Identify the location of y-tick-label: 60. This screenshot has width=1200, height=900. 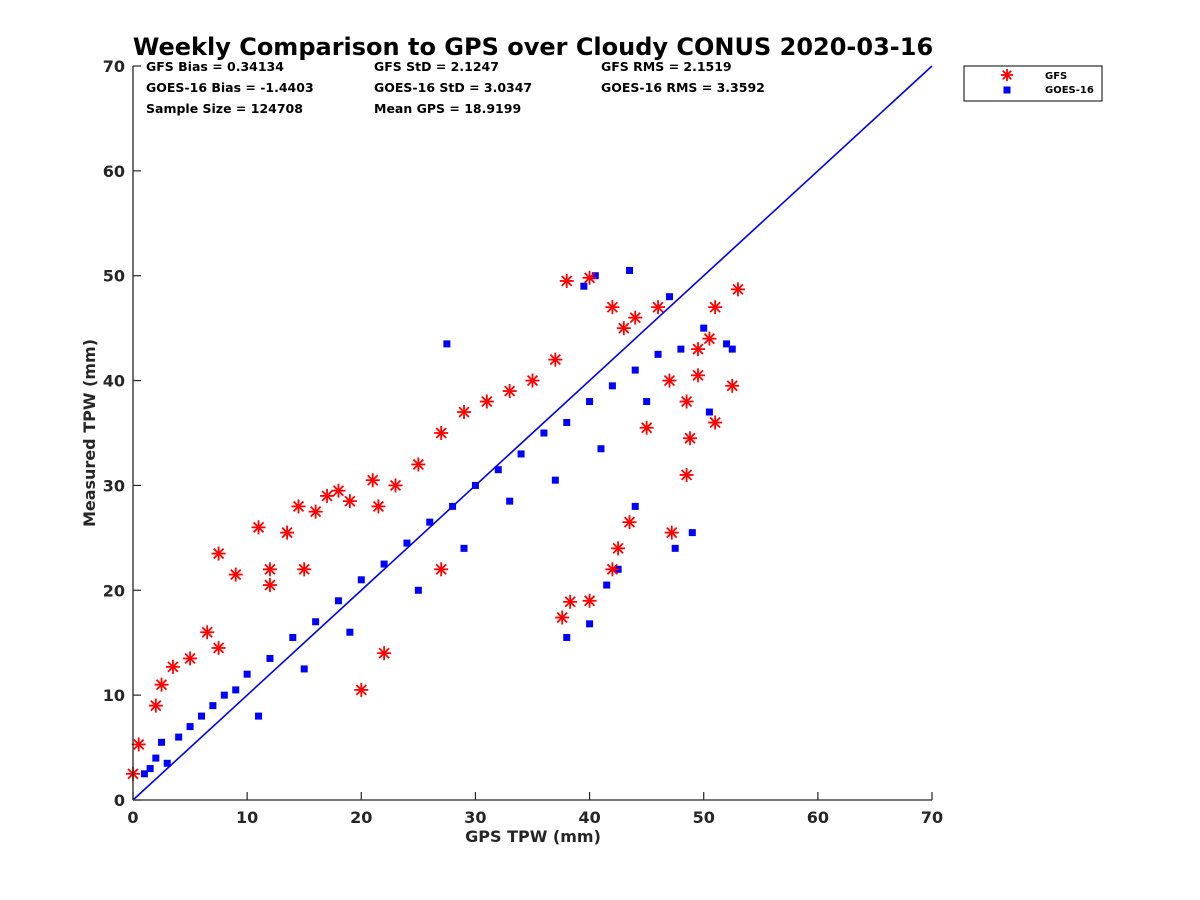
(114, 171).